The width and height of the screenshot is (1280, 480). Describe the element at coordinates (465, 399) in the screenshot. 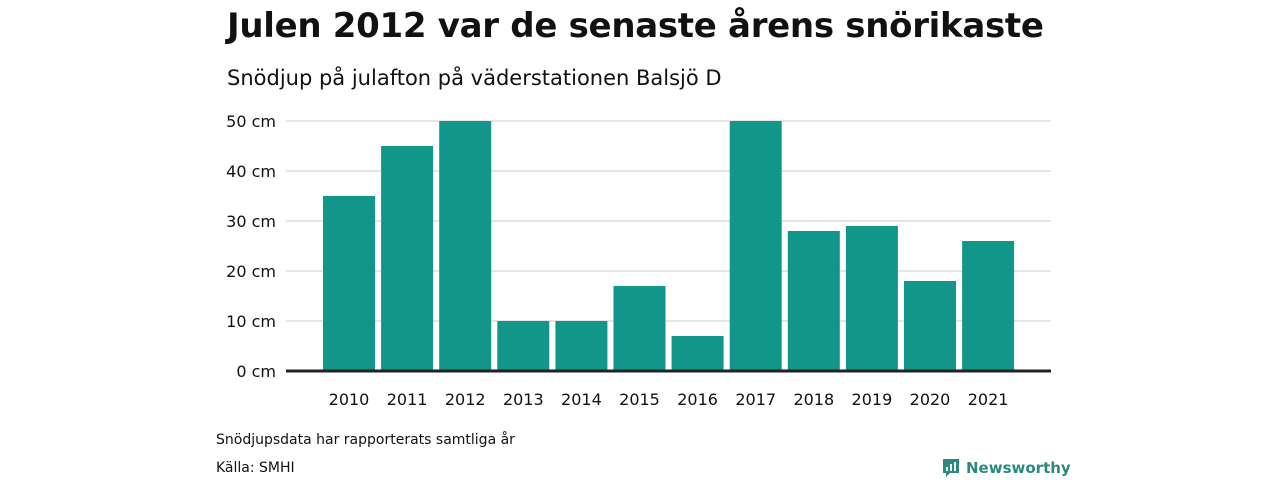

I see `x-tick-label: 2012` at that location.